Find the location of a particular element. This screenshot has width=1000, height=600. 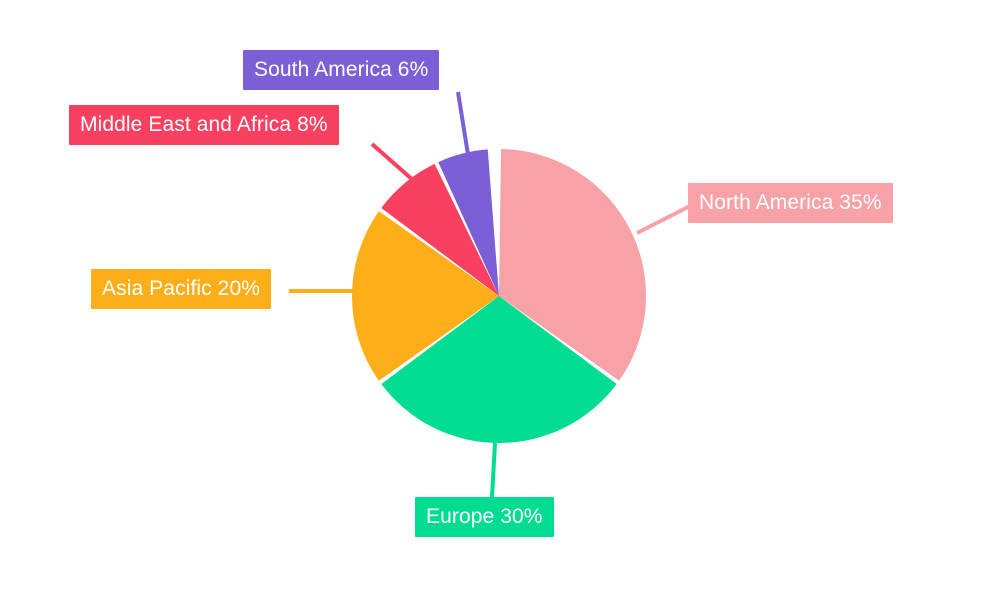

pie-slice-label: Europe 30% is located at coordinates (484, 517).